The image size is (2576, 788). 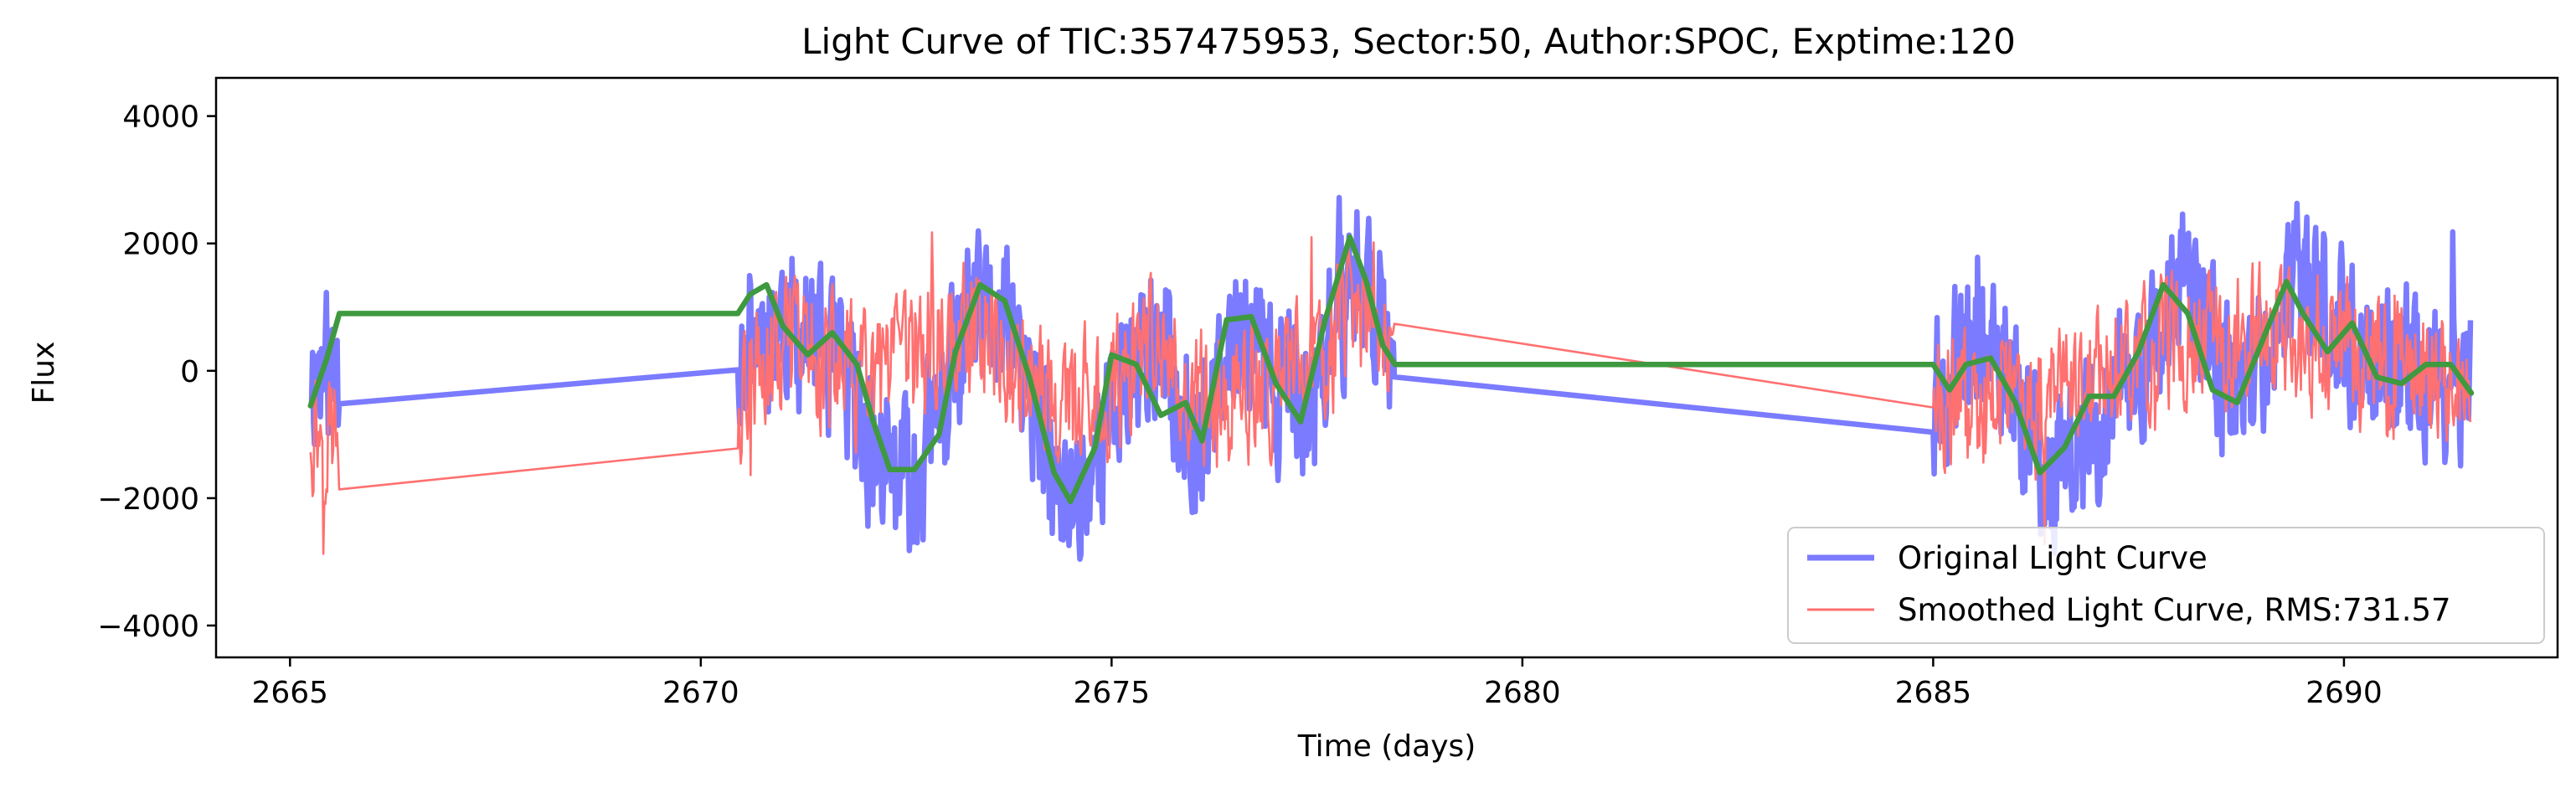 What do you see at coordinates (2053, 558) in the screenshot?
I see `legend-label-original: Original Light Curve` at bounding box center [2053, 558].